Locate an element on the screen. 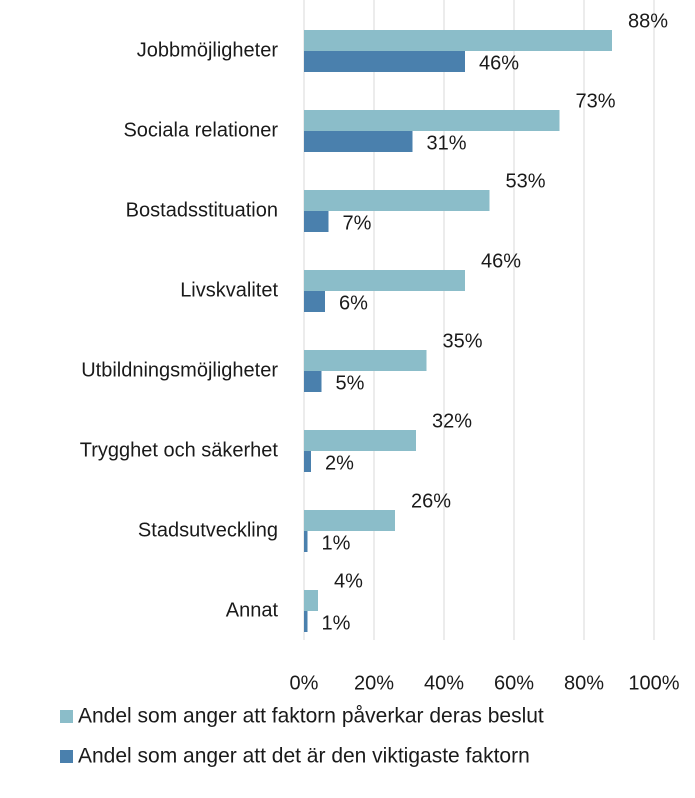 This screenshot has width=695, height=798. y-tick-label: Utbildningsmöjligheter is located at coordinates (179, 370).